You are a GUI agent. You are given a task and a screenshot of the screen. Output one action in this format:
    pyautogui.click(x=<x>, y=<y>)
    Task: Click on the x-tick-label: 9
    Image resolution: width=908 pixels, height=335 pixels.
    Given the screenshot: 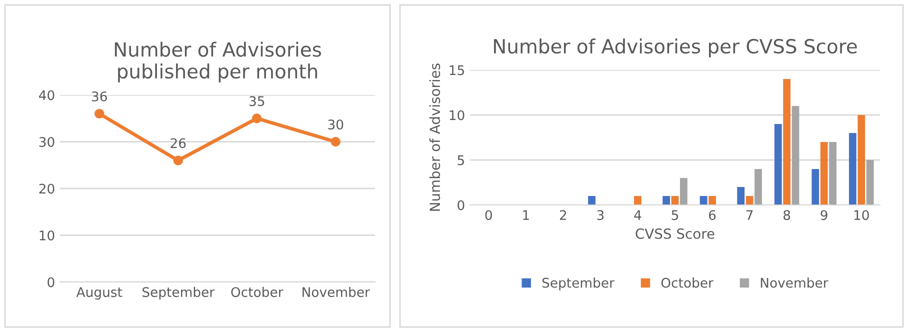 What is the action you would take?
    pyautogui.click(x=824, y=215)
    